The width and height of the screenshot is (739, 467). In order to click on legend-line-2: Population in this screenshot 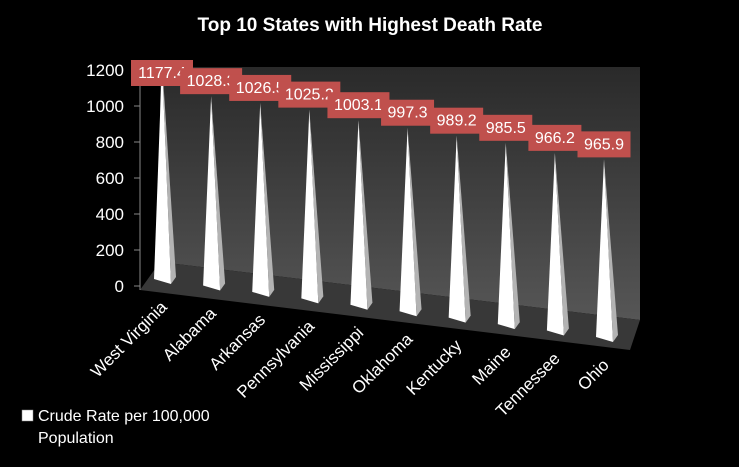, I will do `click(76, 438)`.